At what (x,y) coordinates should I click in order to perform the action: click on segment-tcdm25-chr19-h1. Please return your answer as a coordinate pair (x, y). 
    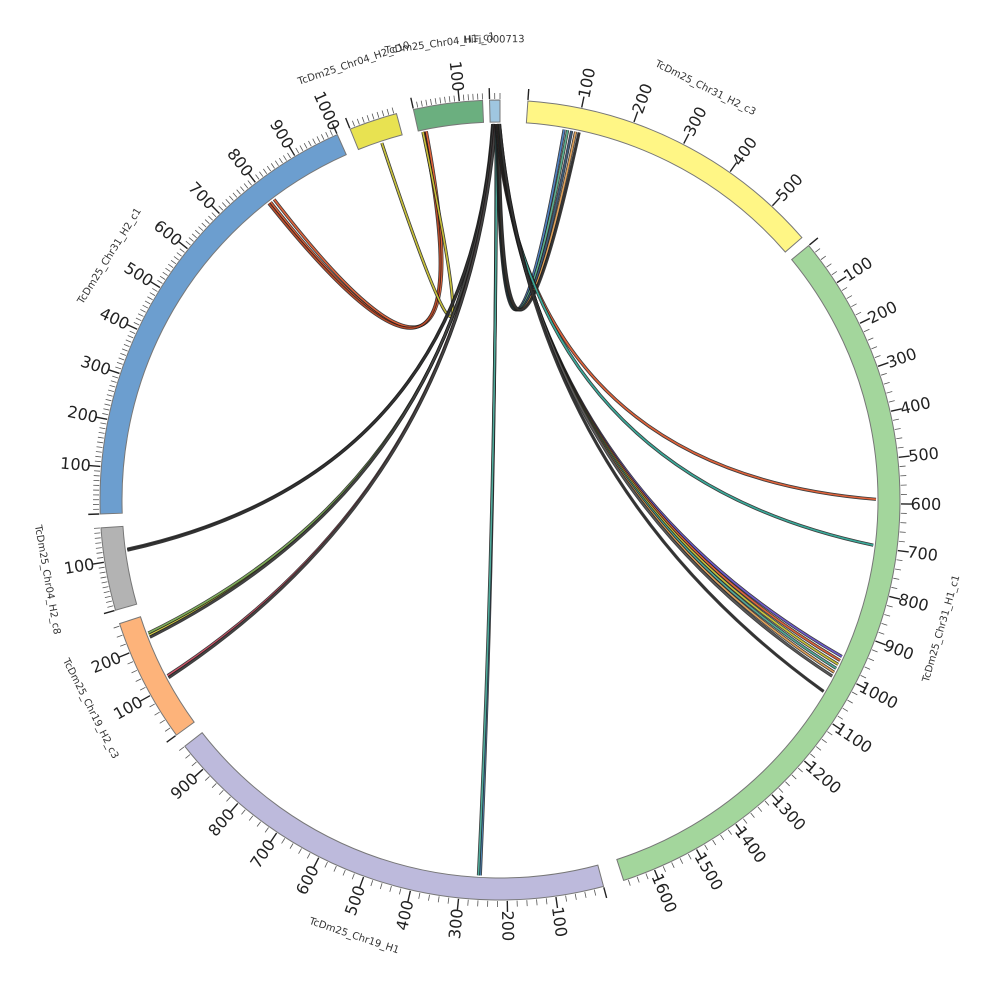
    Looking at the image, I should click on (394, 816).